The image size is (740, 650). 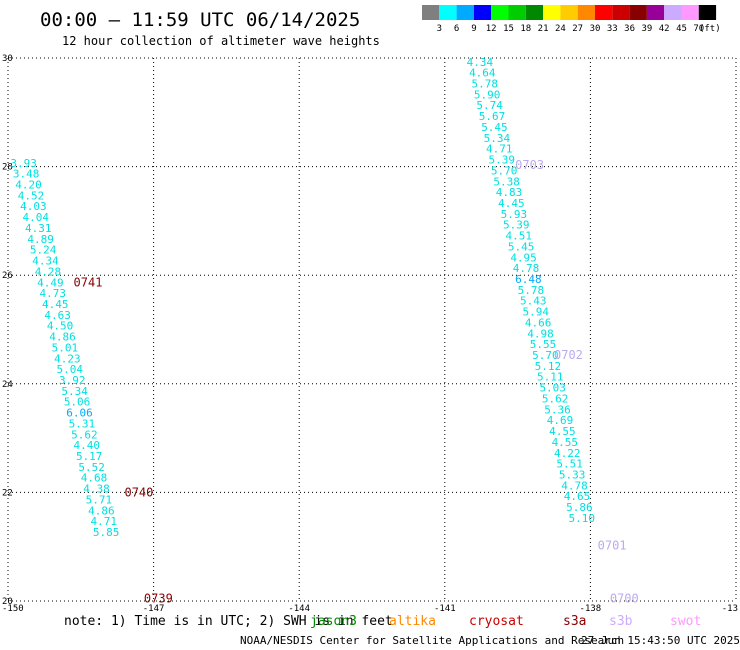 What do you see at coordinates (552, 388) in the screenshot?
I see `wave-height-label: 5.03` at bounding box center [552, 388].